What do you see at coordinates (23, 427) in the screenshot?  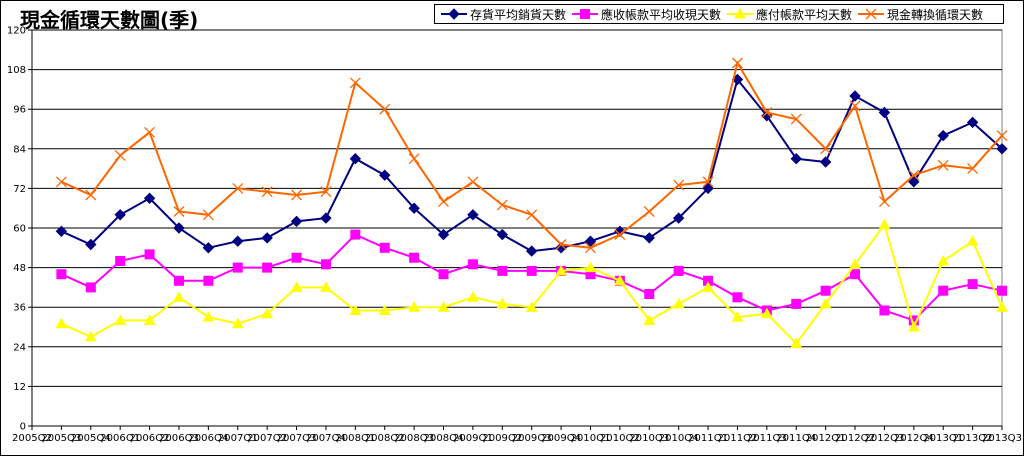 I see `y-tick-label: 0` at bounding box center [23, 427].